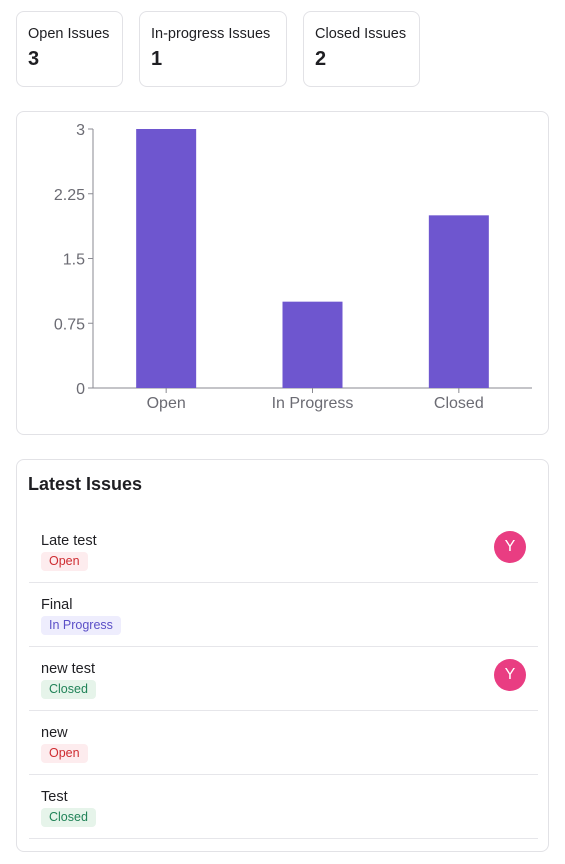  I want to click on stat-value: 1, so click(157, 59).